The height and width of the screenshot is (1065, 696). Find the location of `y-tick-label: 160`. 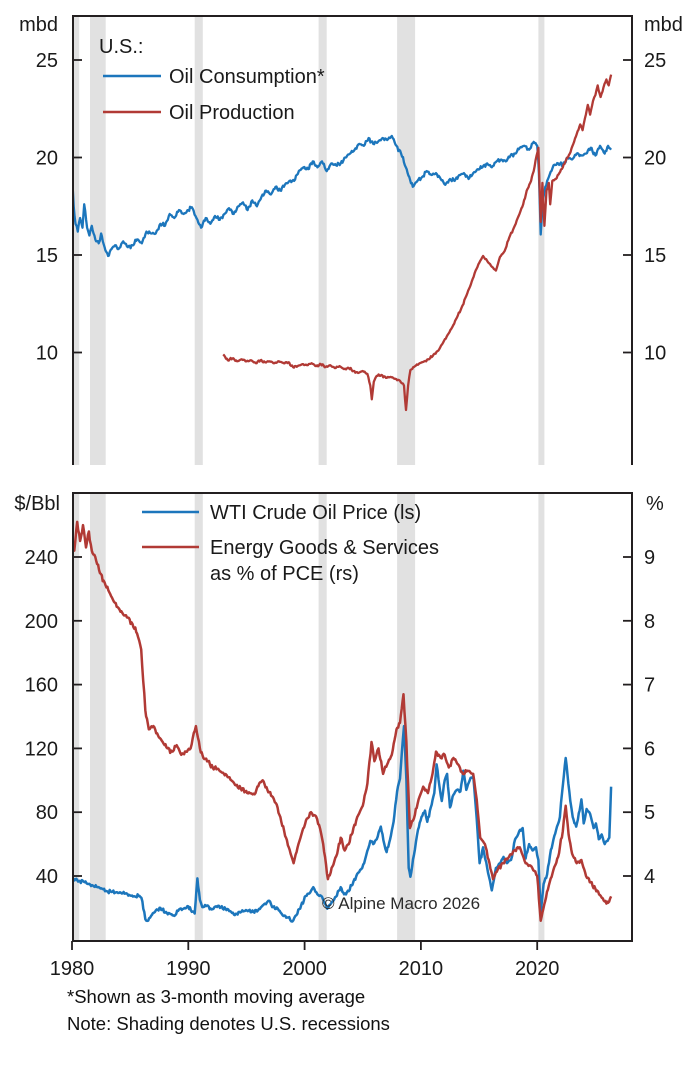

y-tick-label: 160 is located at coordinates (41, 686).